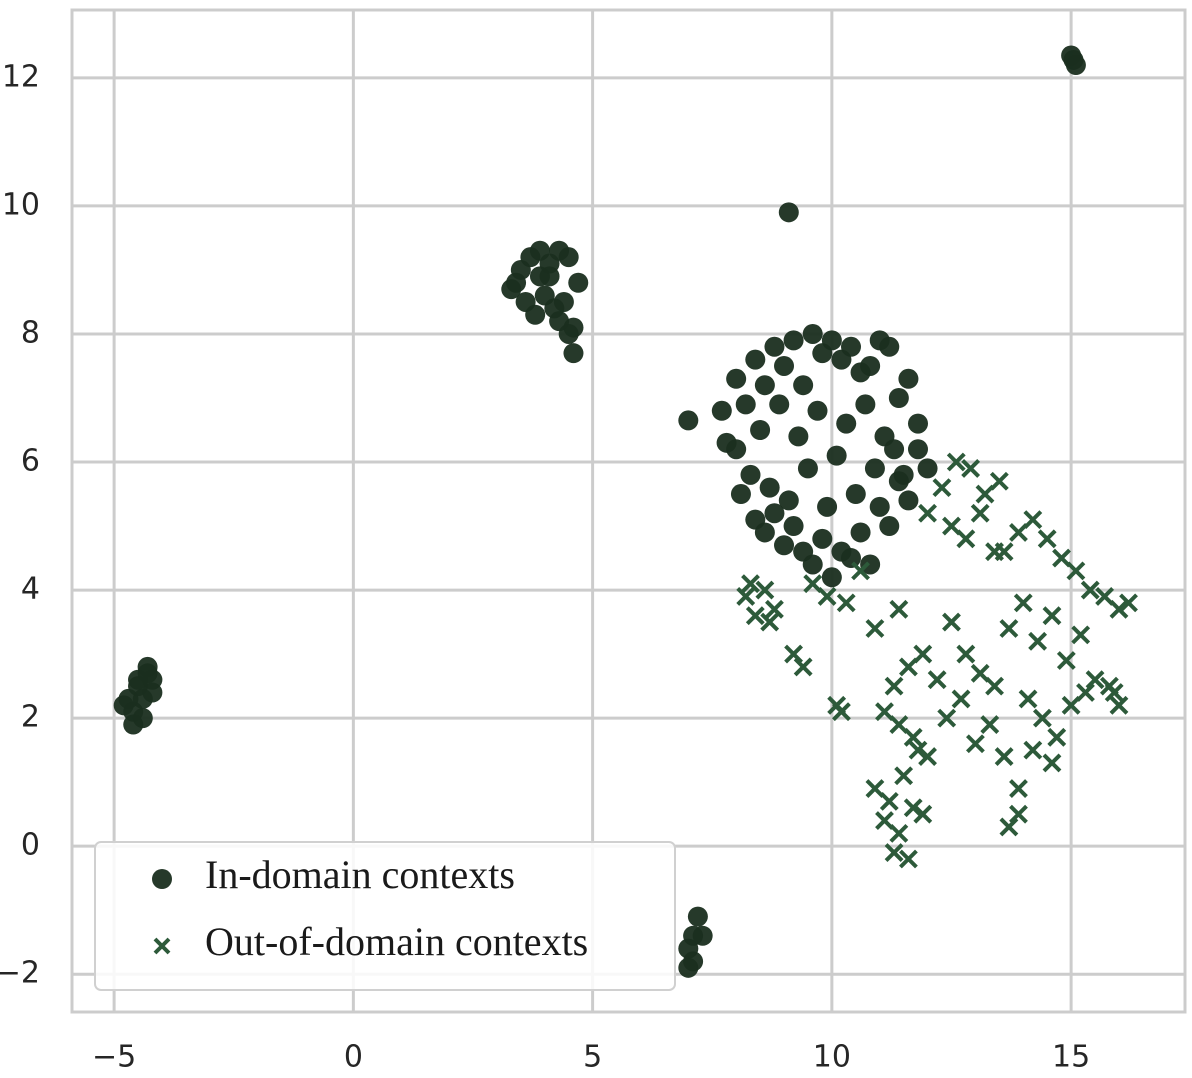 This screenshot has height=1078, width=1192. I want to click on y-tick-label: −2, so click(20, 973).